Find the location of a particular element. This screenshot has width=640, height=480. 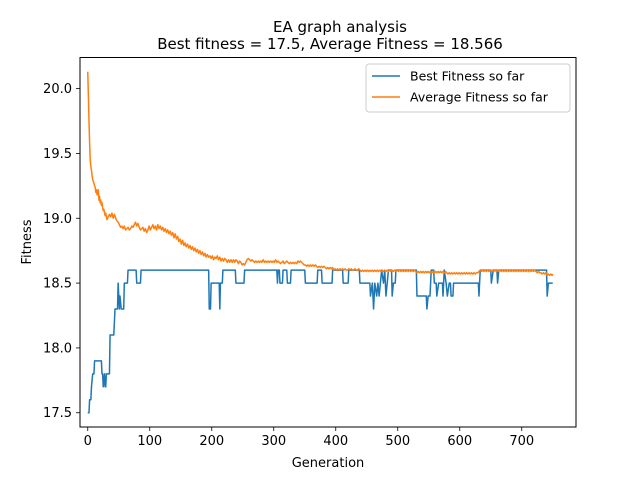

y-tick-label: 18.5 is located at coordinates (57, 284).